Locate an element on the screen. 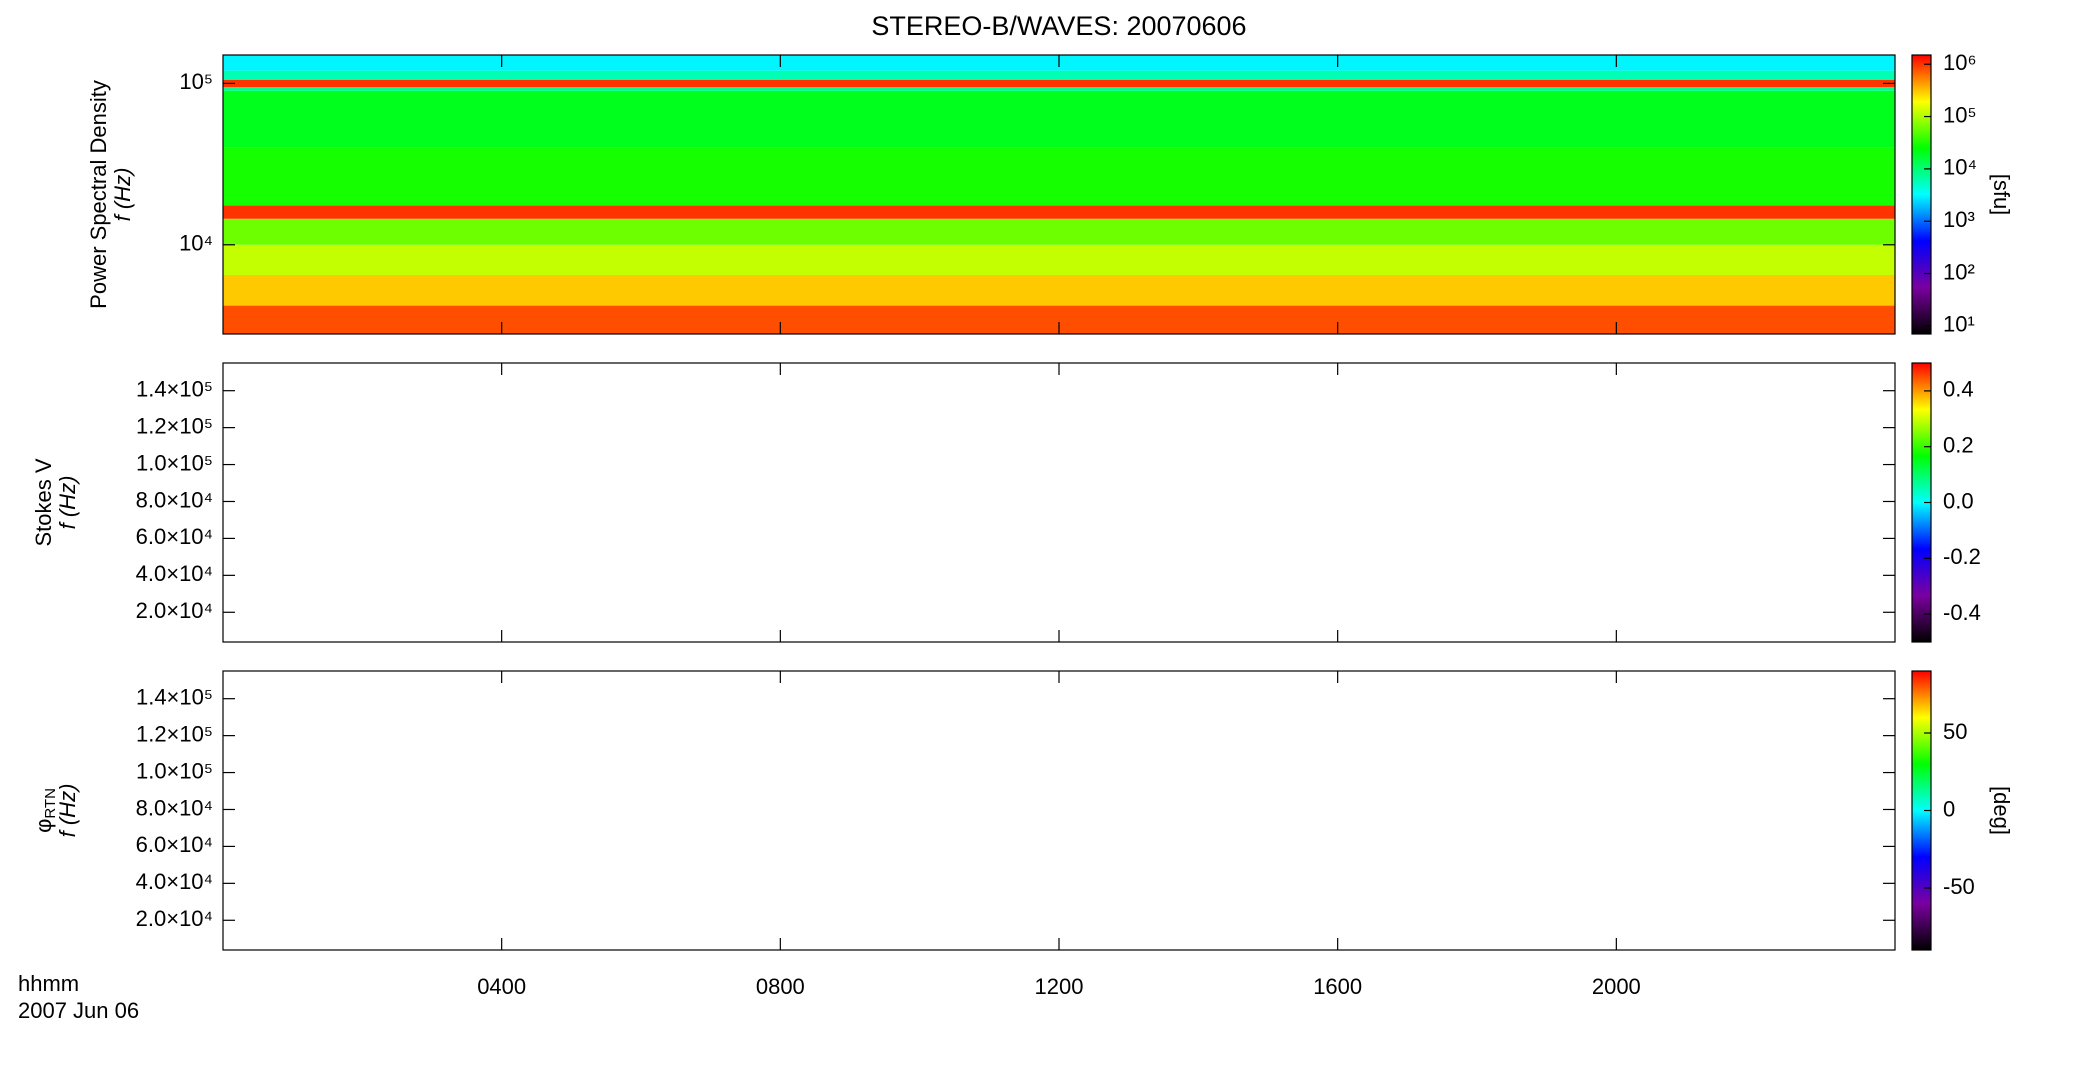 The width and height of the screenshot is (2096, 1080). y-tick-label: 10⁴ is located at coordinates (196, 243).